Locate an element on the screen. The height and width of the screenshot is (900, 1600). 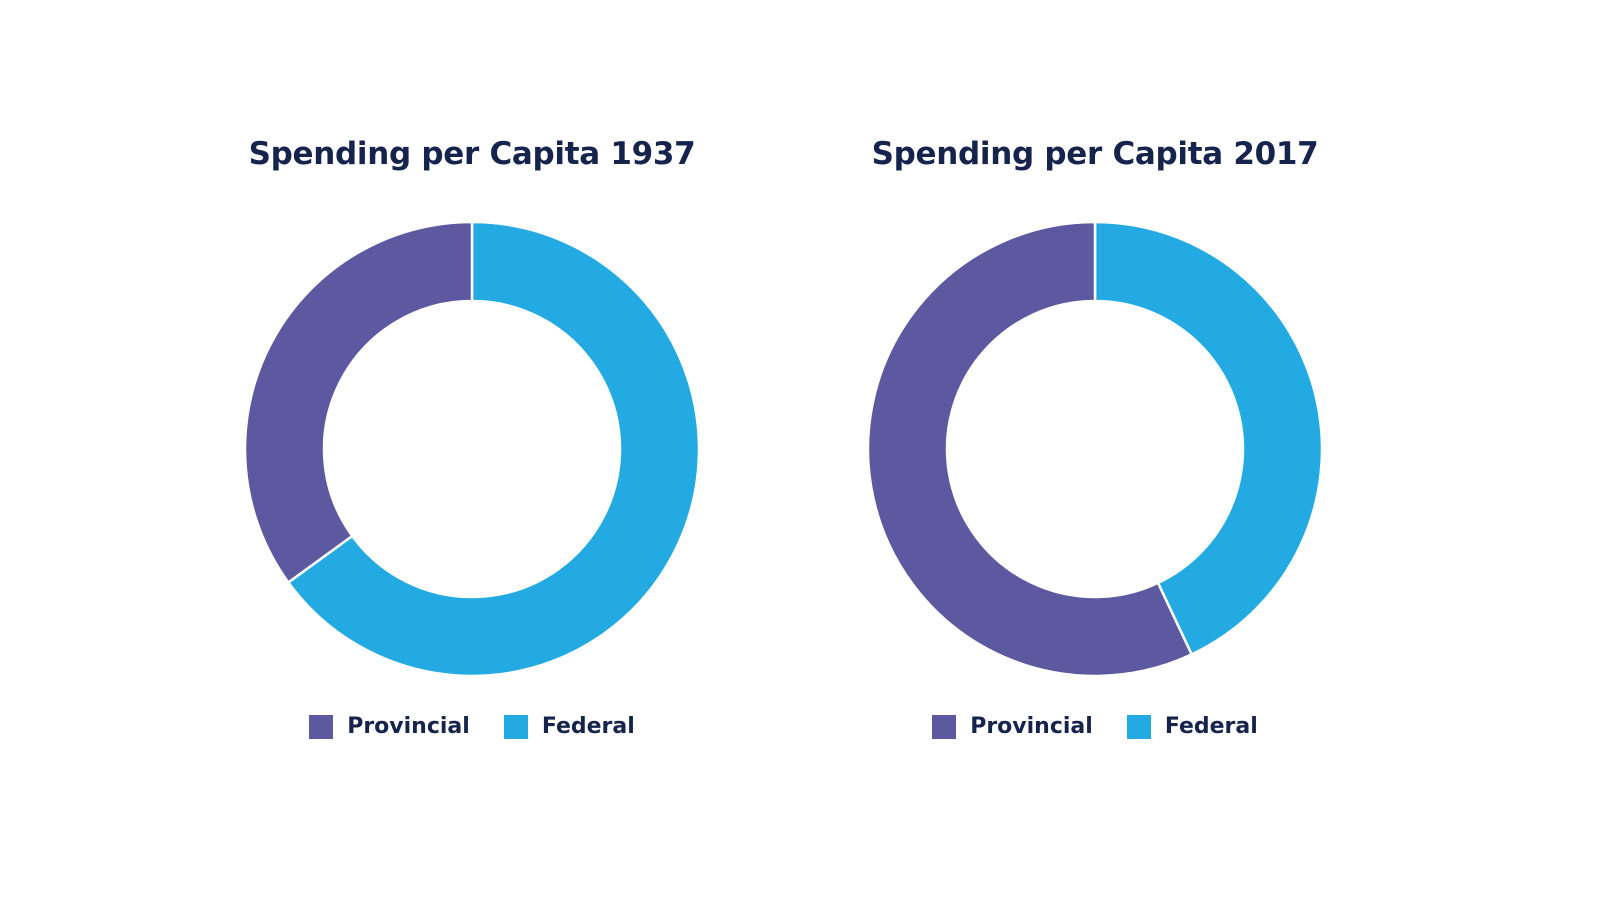
donut-chart-2017 is located at coordinates (1095, 449).